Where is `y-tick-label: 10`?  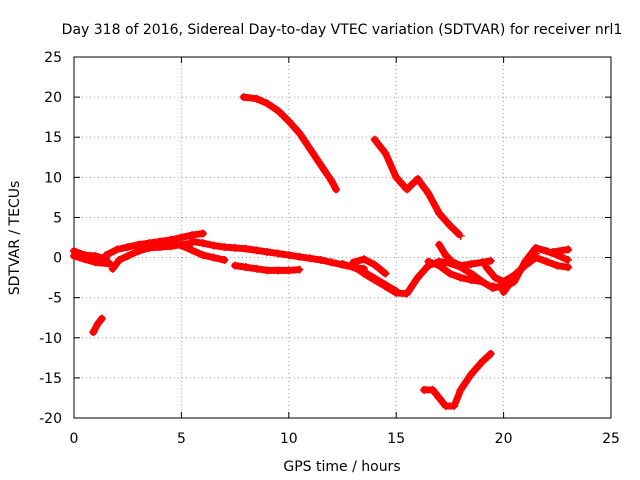 y-tick-label: 10 is located at coordinates (53, 178).